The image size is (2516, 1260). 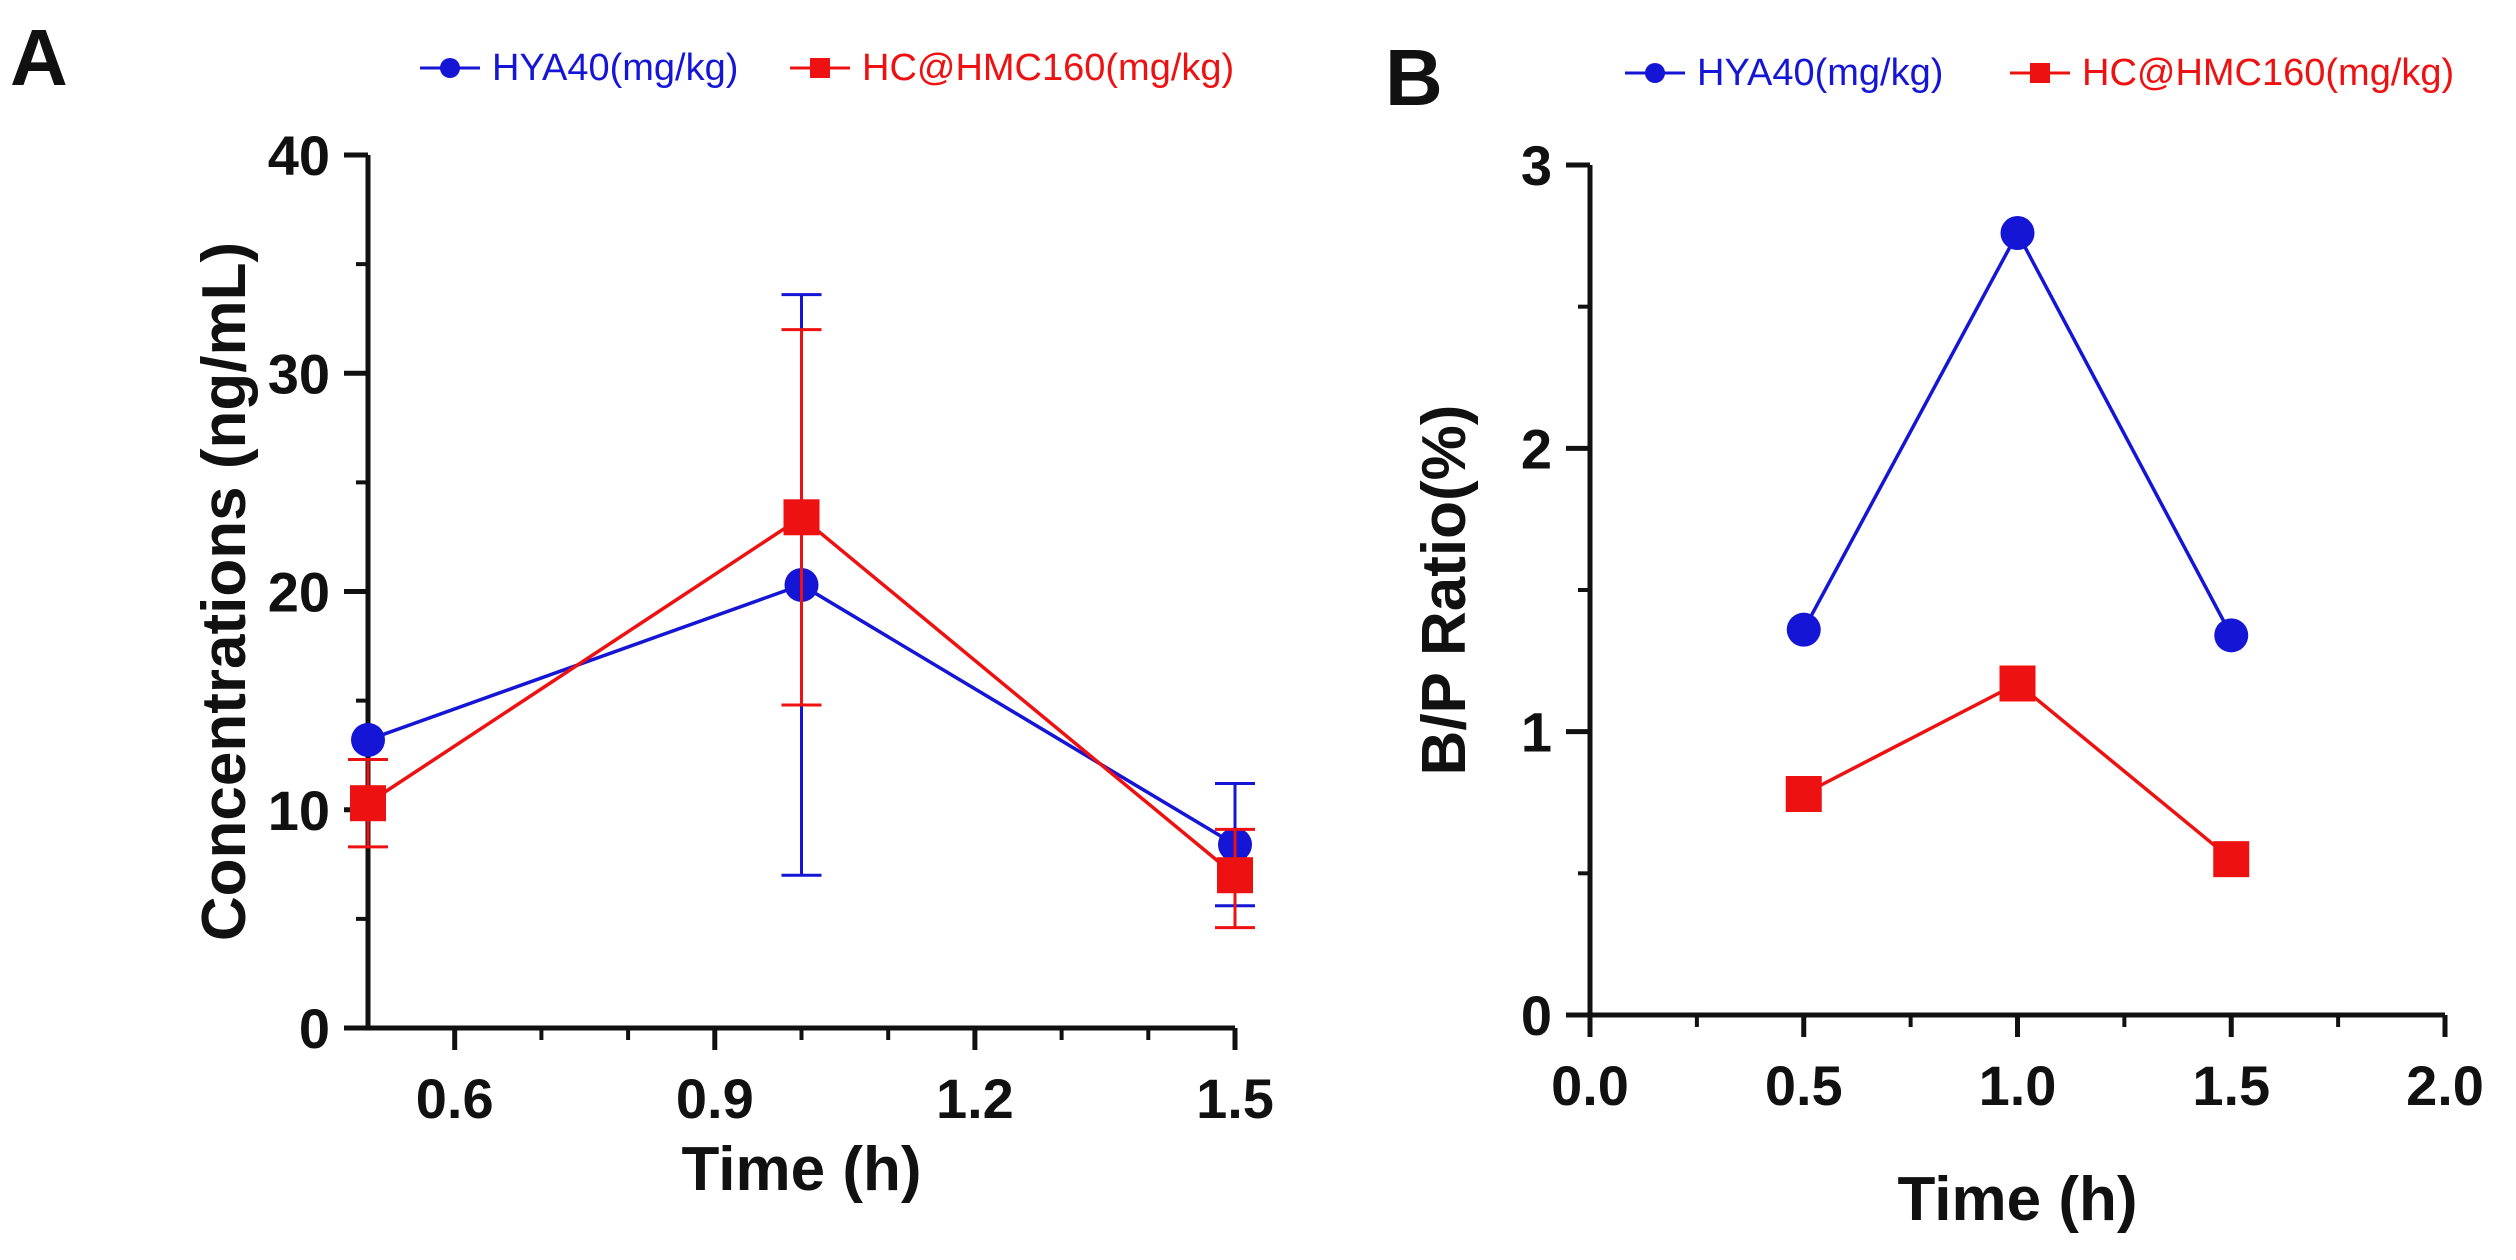 What do you see at coordinates (1804, 1085) in the screenshot?
I see `x-tick-label: 0.5` at bounding box center [1804, 1085].